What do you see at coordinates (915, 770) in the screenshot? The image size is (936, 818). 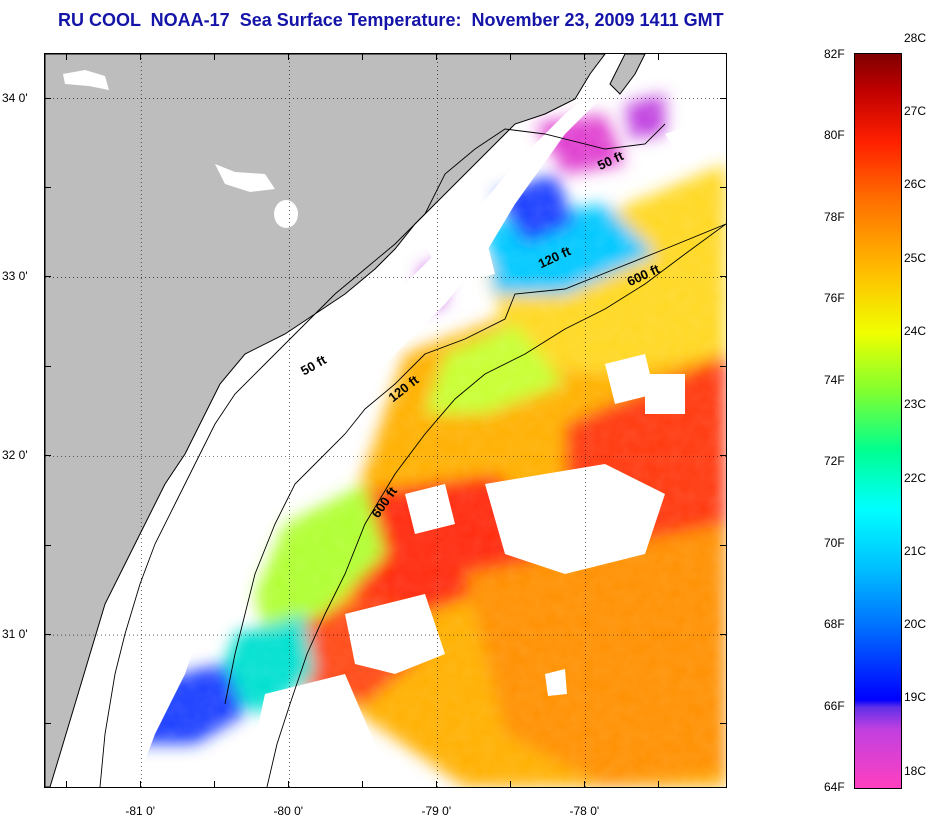 I see `colorbar-c-label: 18C` at bounding box center [915, 770].